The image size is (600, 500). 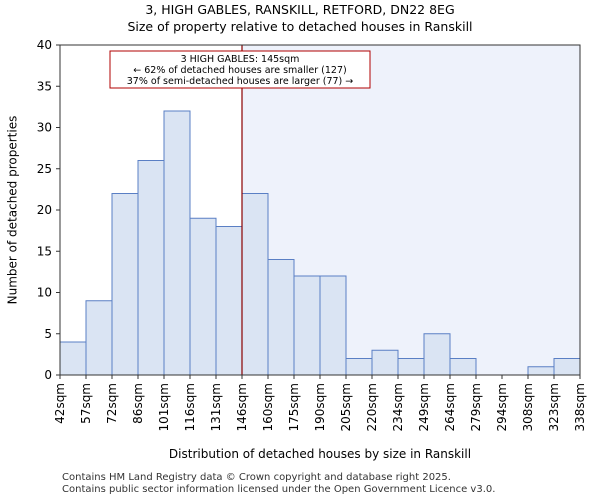 I want to click on y-axis: 0 5 10 15 20 25 30 35 40, so click(x=48, y=210).